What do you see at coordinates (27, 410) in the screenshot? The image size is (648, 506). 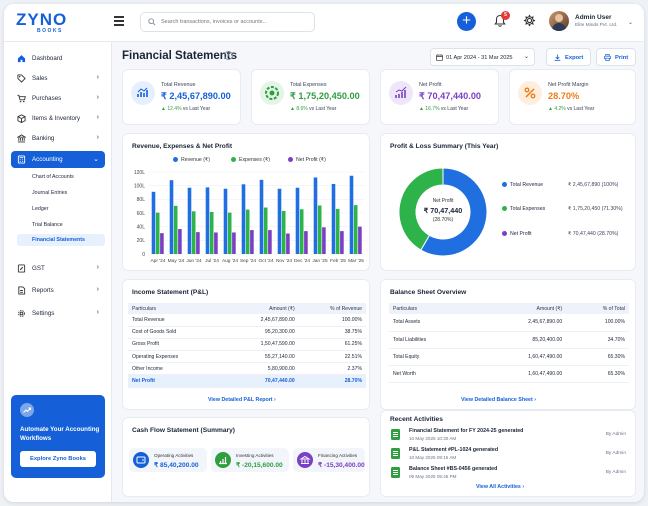 I see `trend-up-icon` at bounding box center [27, 410].